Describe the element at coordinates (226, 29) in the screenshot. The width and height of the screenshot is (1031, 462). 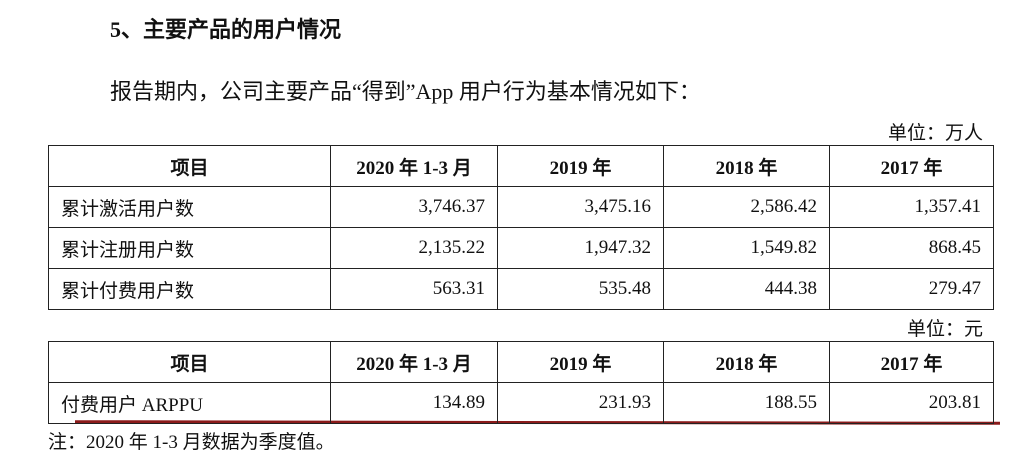
I see `heading: 5、主要产品的用户情况` at that location.